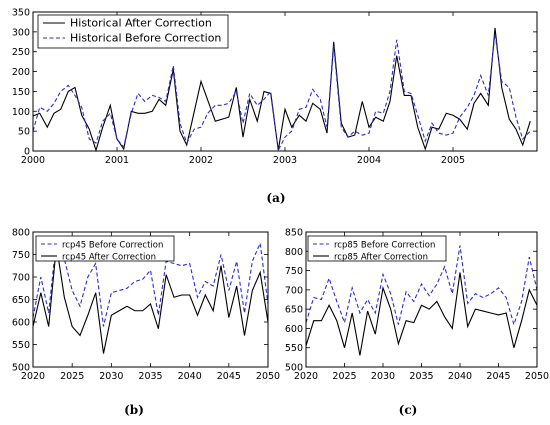 Image resolution: width=550 pixels, height=425 pixels. Describe the element at coordinates (21, 13) in the screenshot. I see `y-tick-label: 350` at that location.